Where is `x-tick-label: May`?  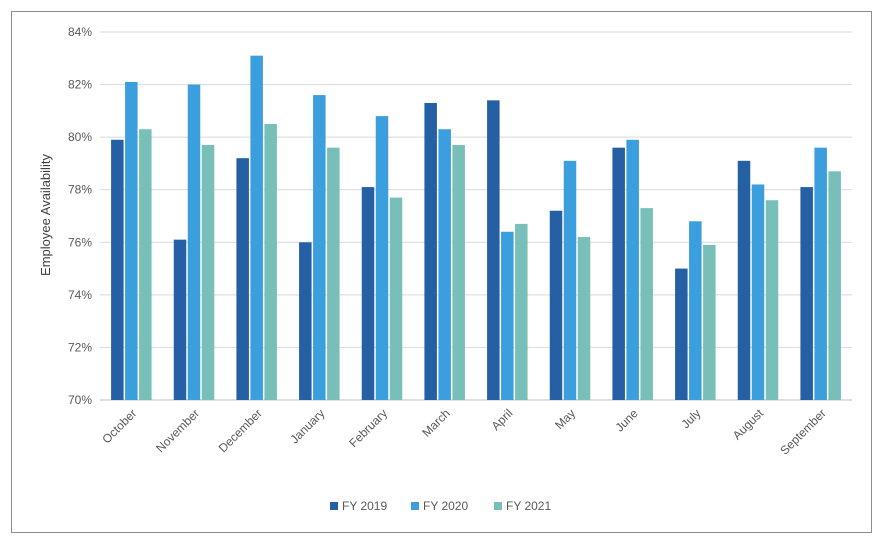 x-tick-label: May is located at coordinates (565, 419).